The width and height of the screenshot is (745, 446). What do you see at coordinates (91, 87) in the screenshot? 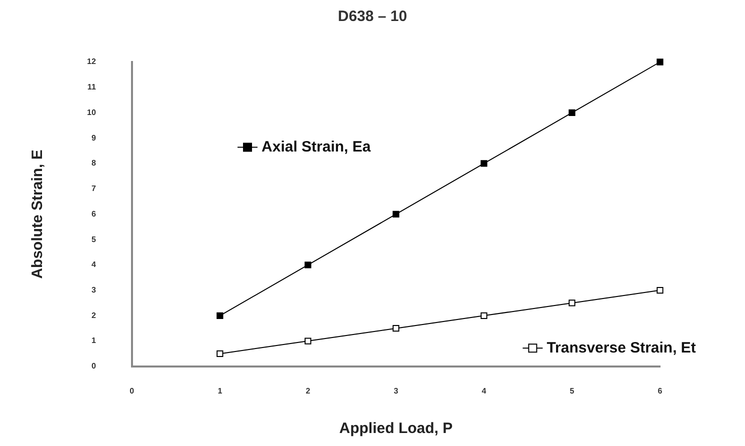
I see `y-tick-label: 11` at bounding box center [91, 87].